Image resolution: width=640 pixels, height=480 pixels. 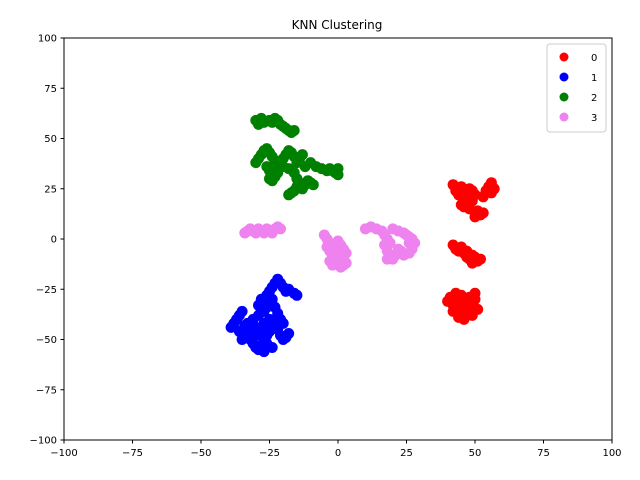 What do you see at coordinates (50, 139) in the screenshot?
I see `y-tick-label: 50` at bounding box center [50, 139].